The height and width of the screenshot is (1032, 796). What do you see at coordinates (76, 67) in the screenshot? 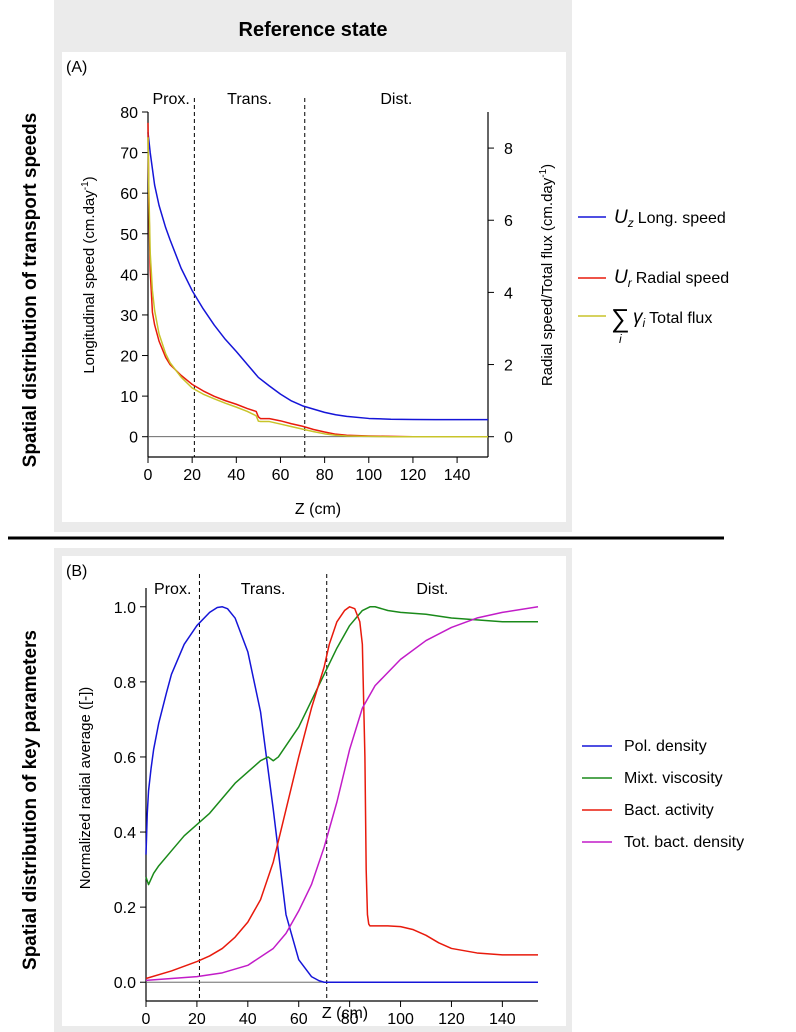
I see `panel-a-label: (A)` at bounding box center [76, 67].